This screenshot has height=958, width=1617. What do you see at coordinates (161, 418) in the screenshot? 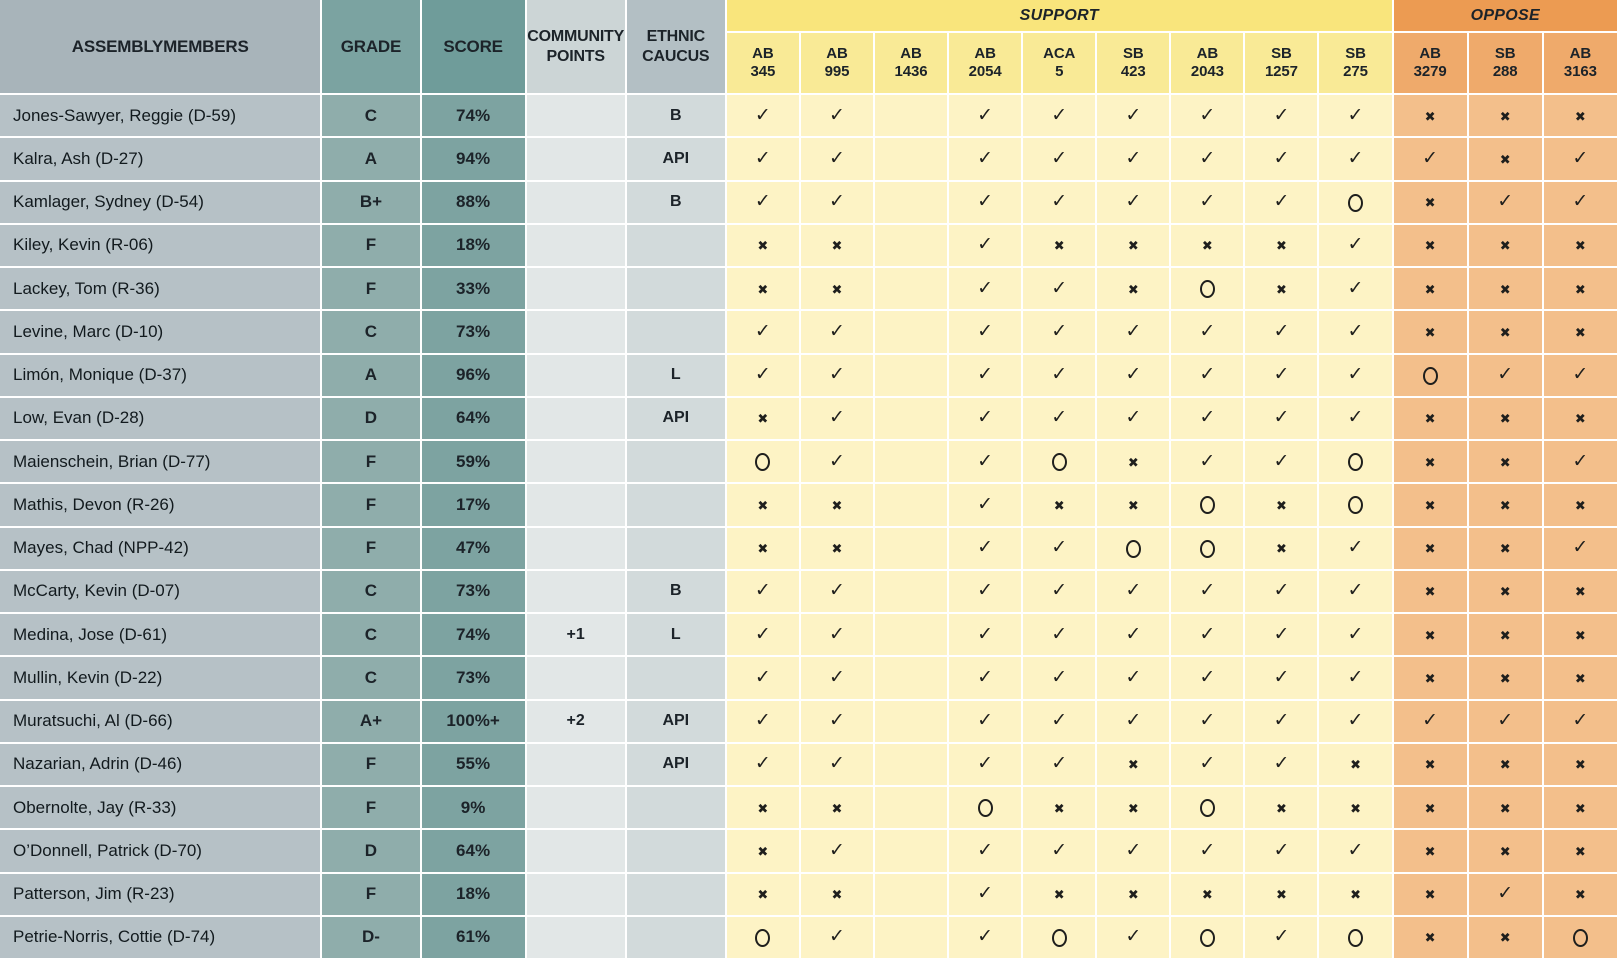
I see `member-name: Low, Evan (D-28)` at bounding box center [161, 418].